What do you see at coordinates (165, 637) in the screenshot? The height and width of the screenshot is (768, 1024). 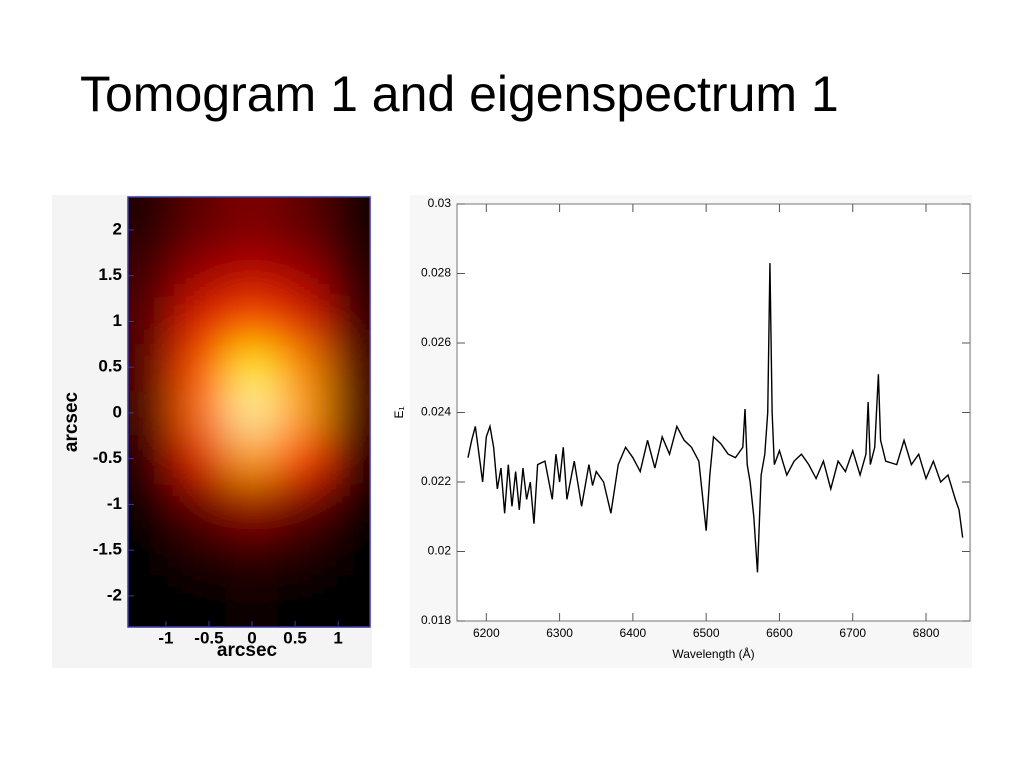 I see `x-tick-label: -1` at bounding box center [165, 637].